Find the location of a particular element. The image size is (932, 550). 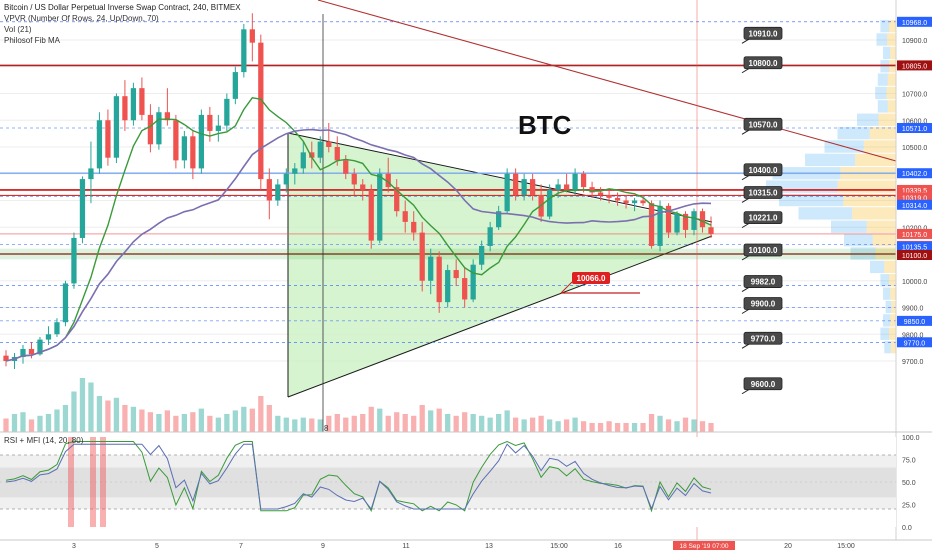

price-badge-label: 10968.0 is located at coordinates (914, 23).